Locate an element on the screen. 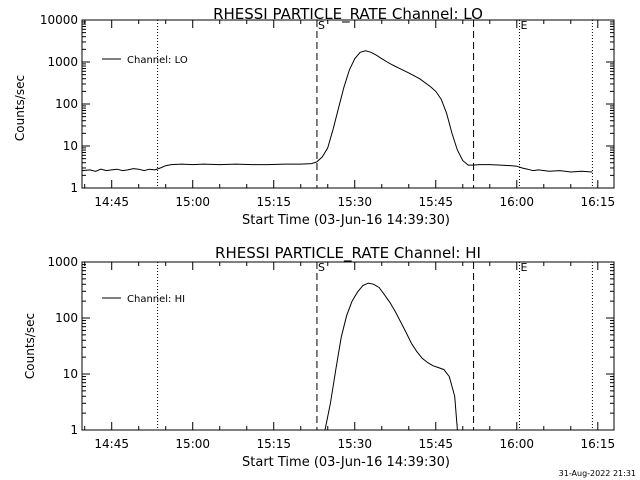  timestamp-label: 31-Aug-2022 21:31 is located at coordinates (597, 473).